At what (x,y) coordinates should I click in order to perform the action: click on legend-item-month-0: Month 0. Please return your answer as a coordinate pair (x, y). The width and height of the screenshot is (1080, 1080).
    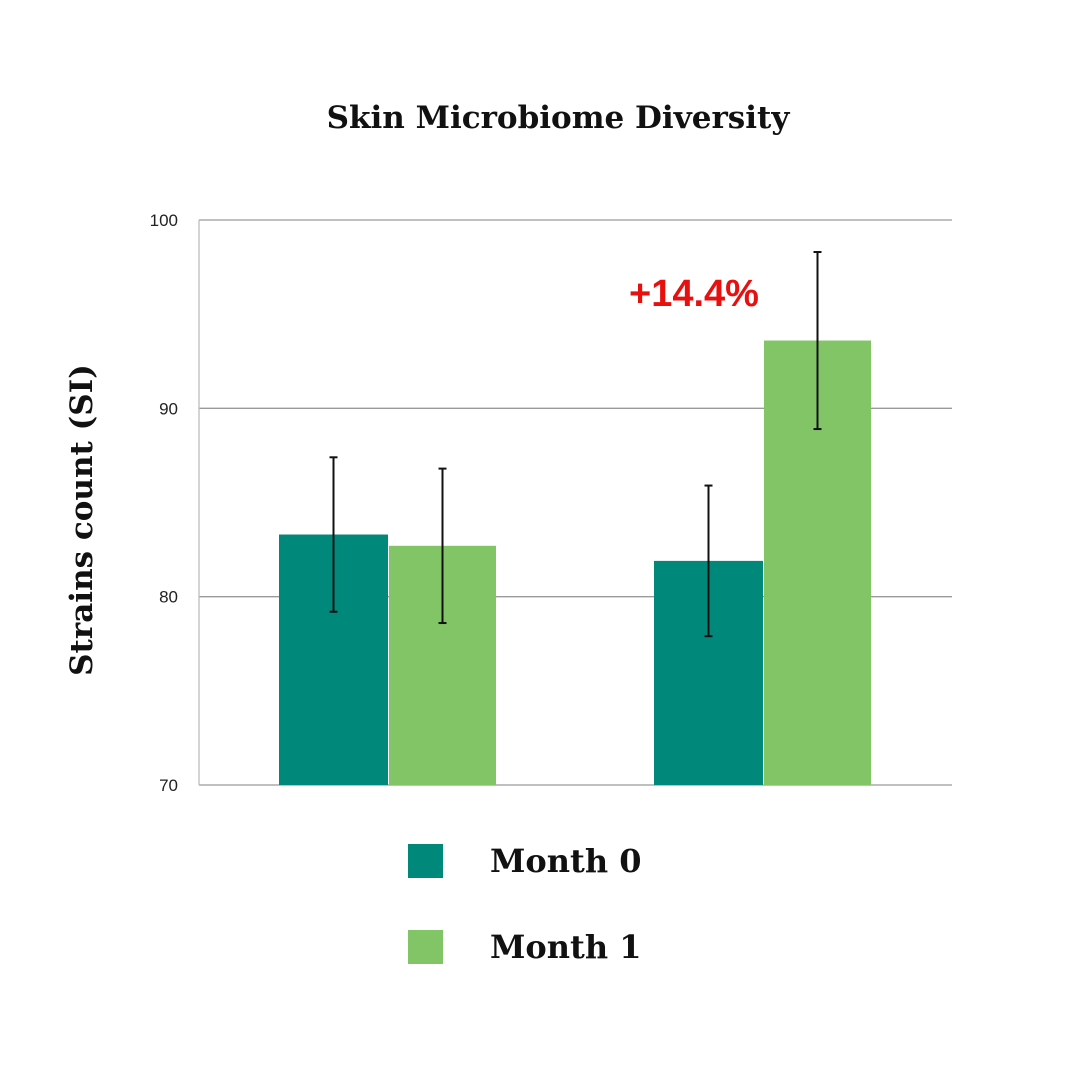
    Looking at the image, I should click on (524, 861).